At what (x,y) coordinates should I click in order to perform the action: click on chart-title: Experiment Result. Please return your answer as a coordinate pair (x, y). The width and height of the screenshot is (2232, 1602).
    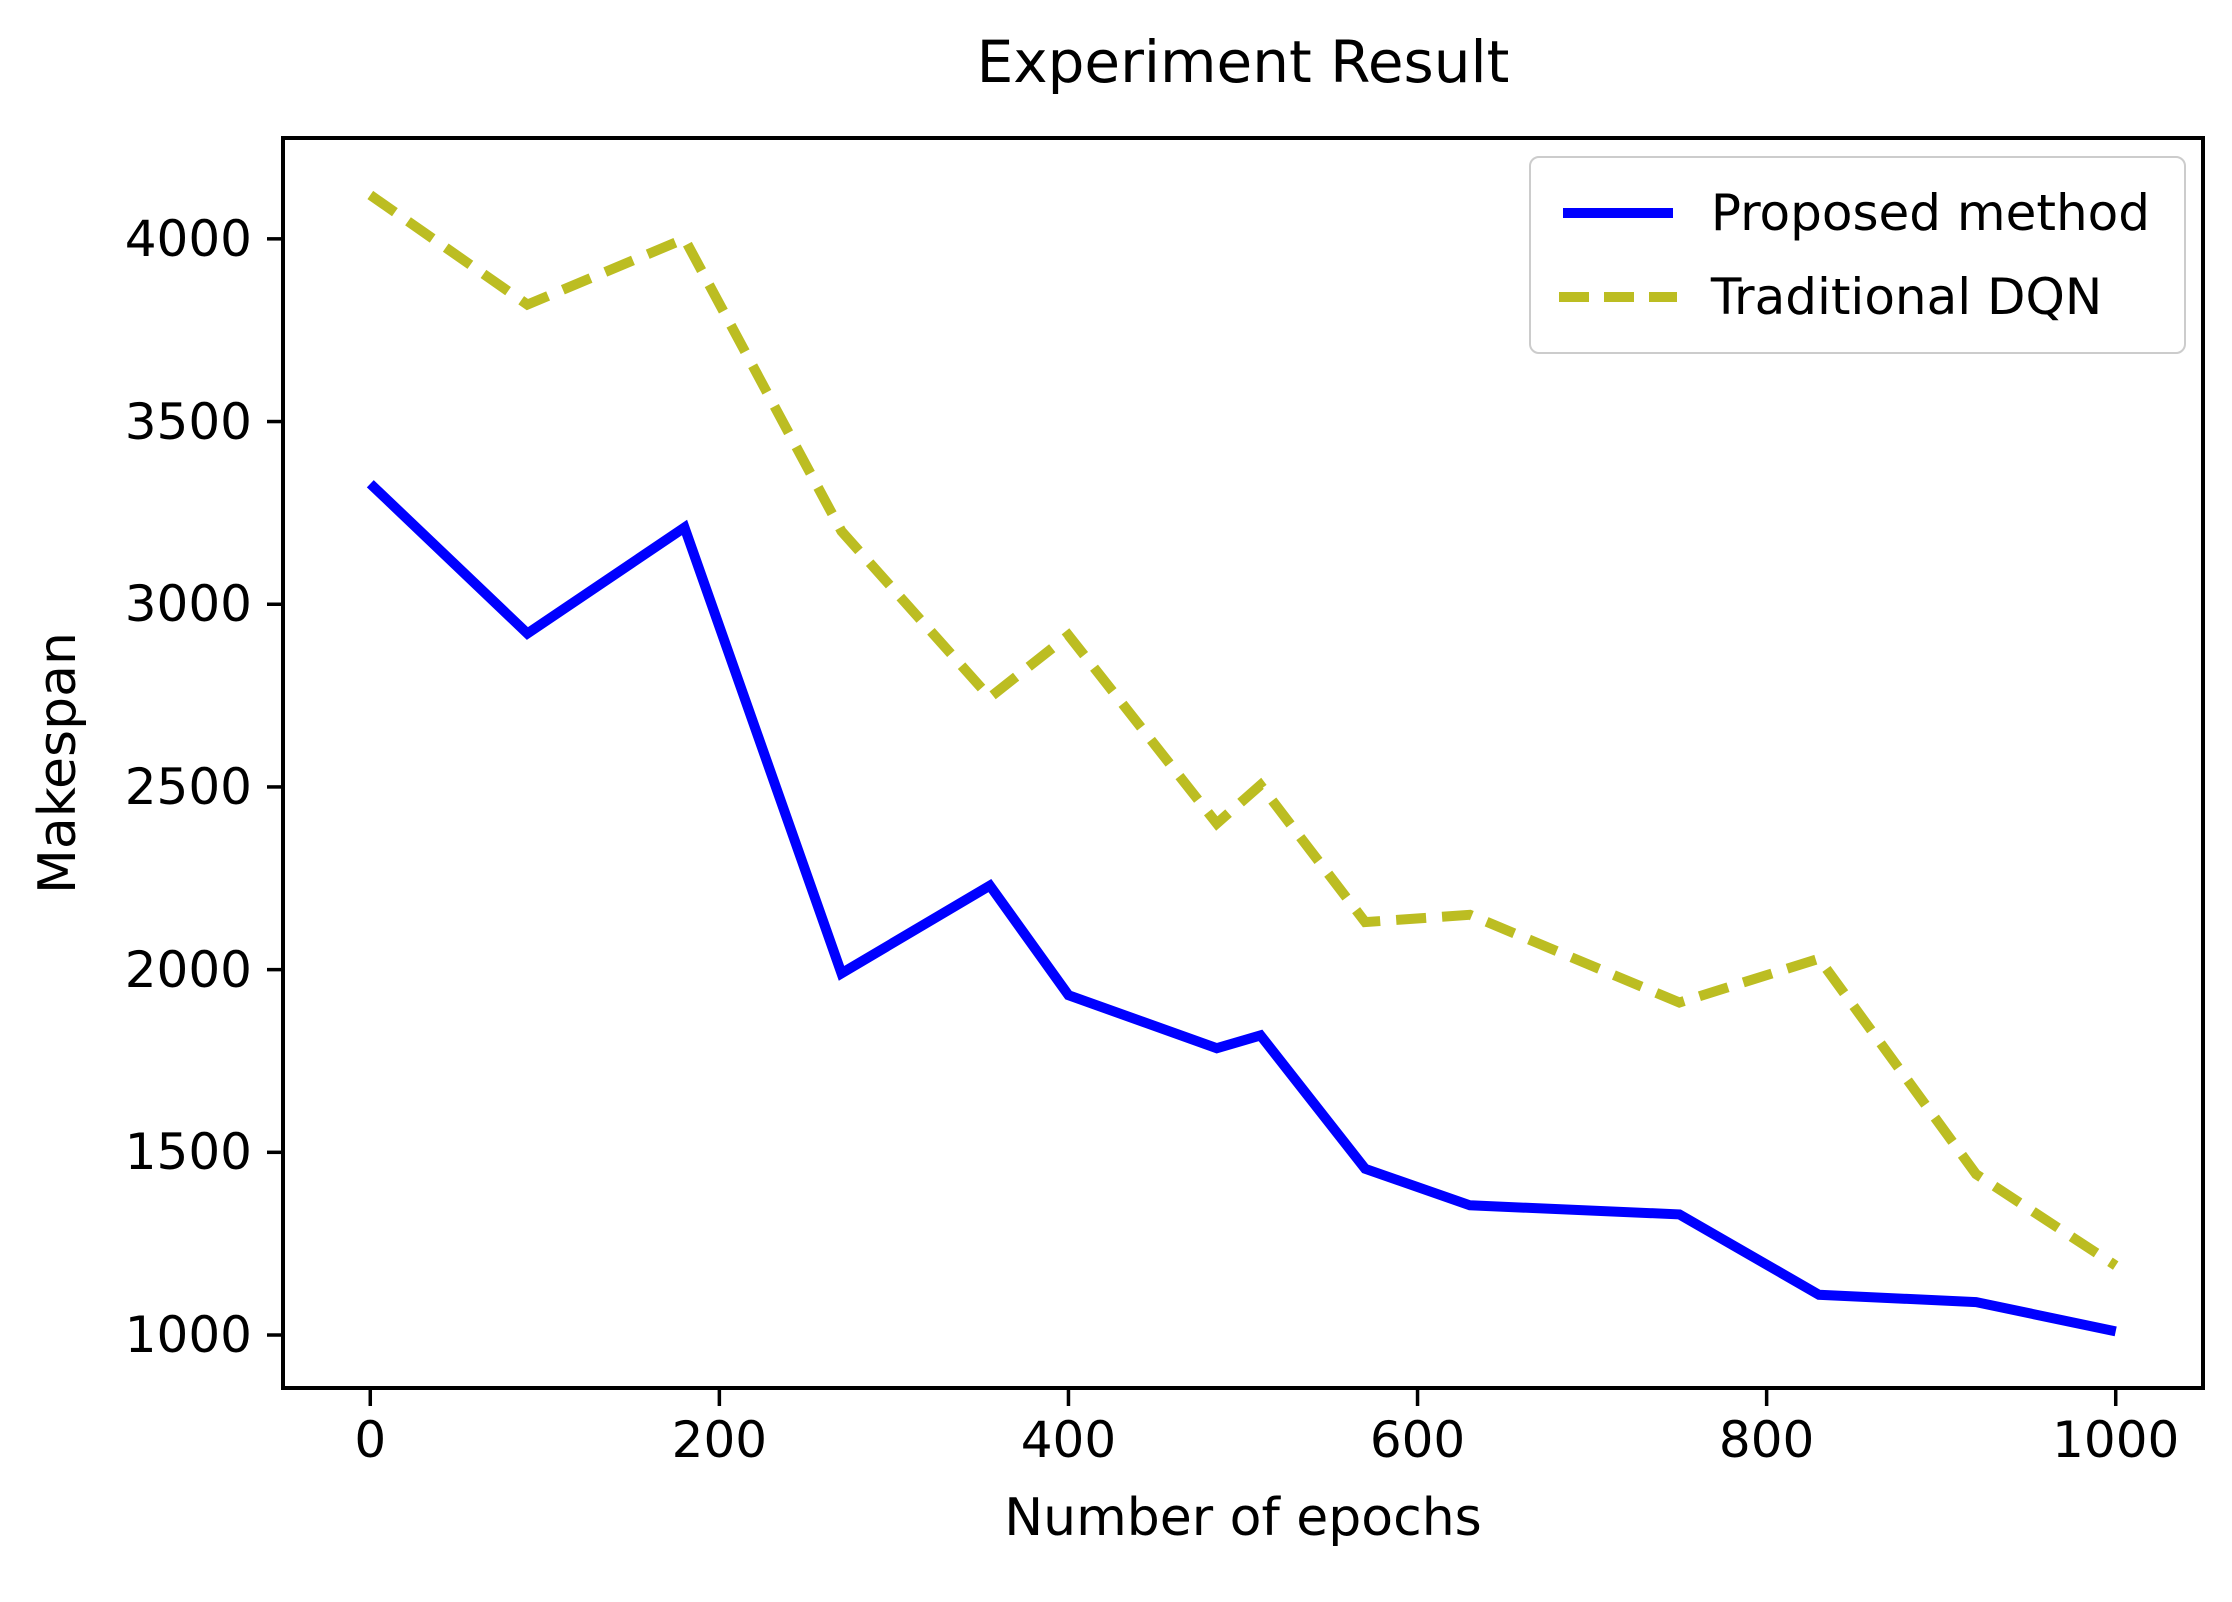
    Looking at the image, I should click on (1243, 62).